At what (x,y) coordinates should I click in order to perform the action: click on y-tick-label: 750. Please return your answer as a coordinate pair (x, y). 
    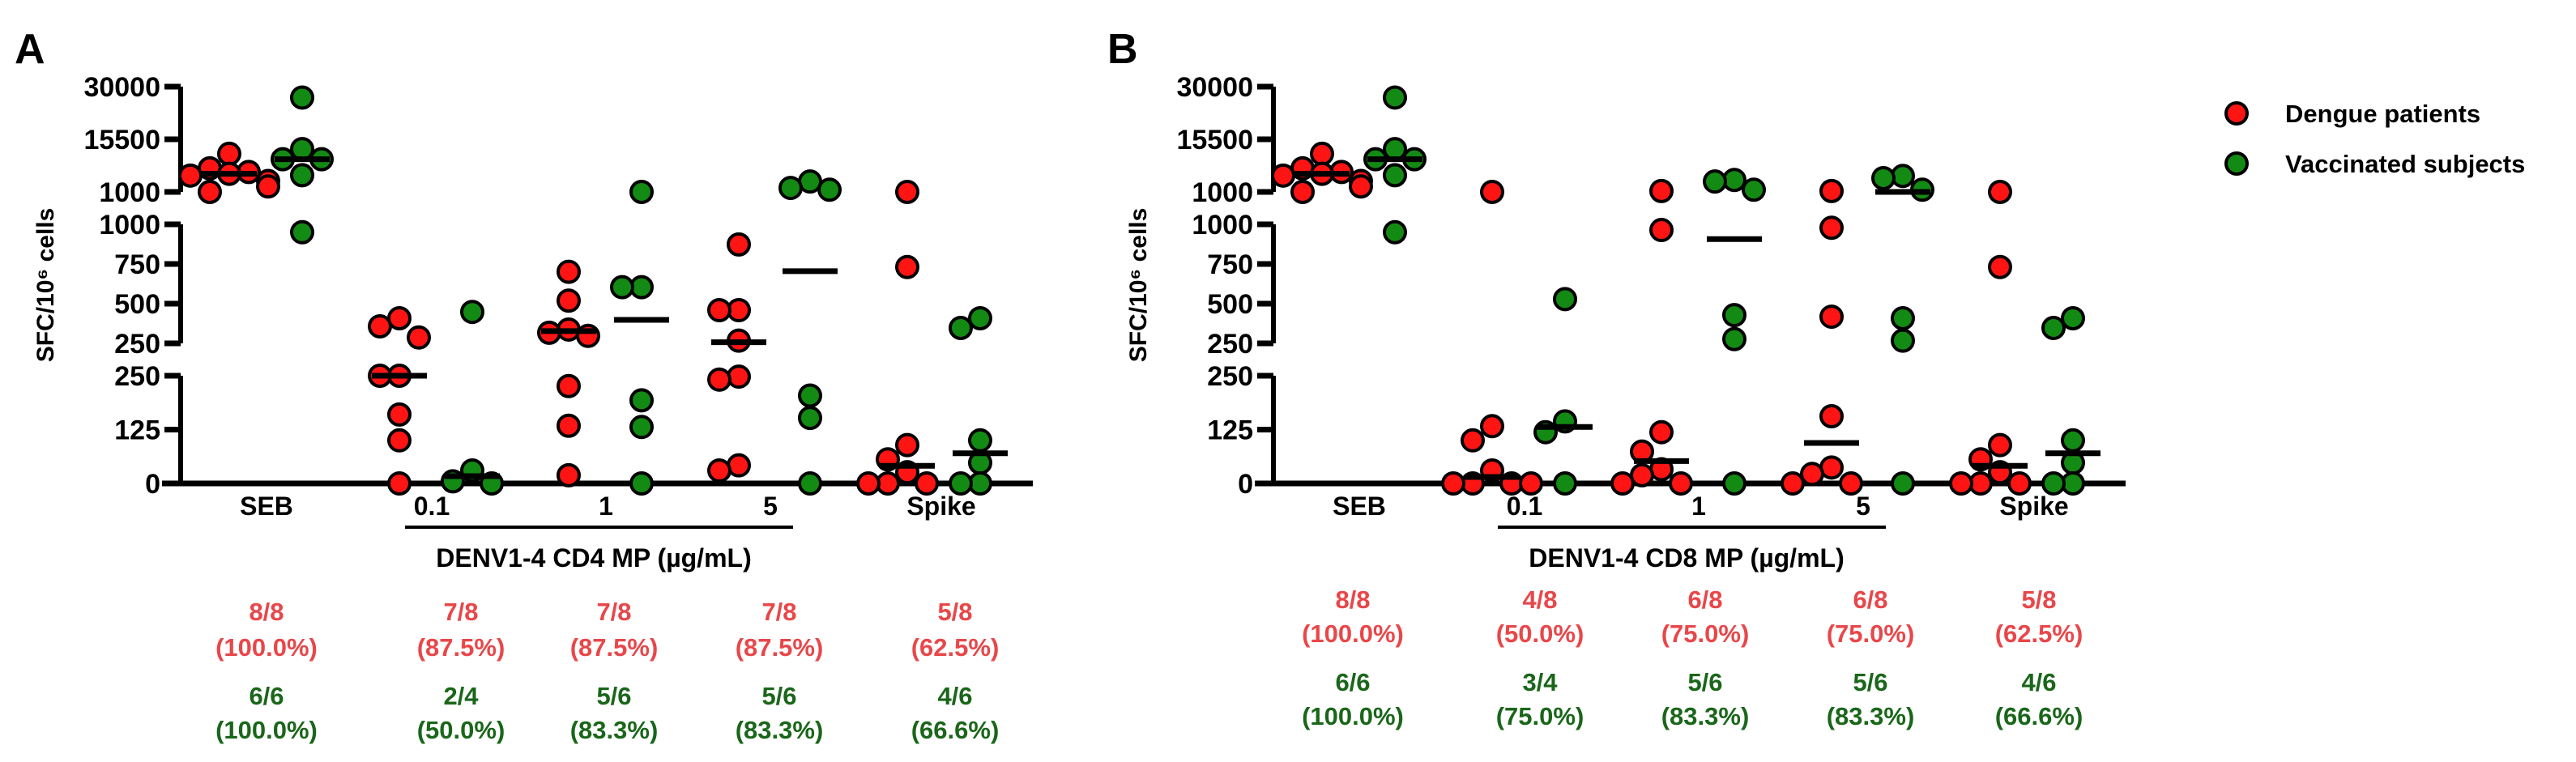
    Looking at the image, I should click on (1230, 264).